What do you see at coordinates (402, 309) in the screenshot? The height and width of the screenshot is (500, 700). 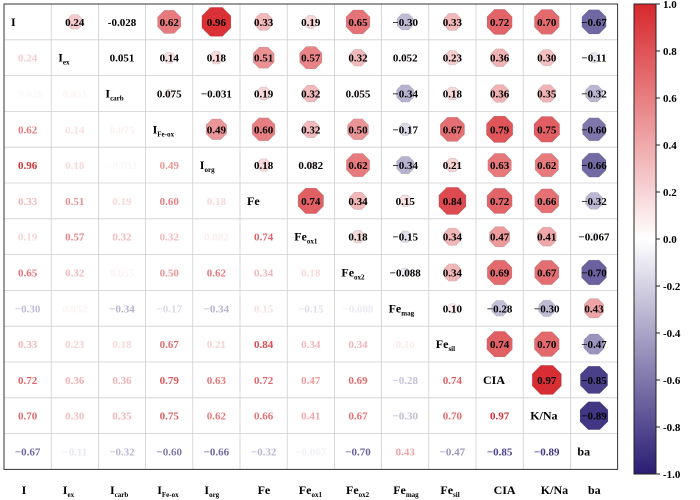 I see `diagonal-label: Femag` at bounding box center [402, 309].